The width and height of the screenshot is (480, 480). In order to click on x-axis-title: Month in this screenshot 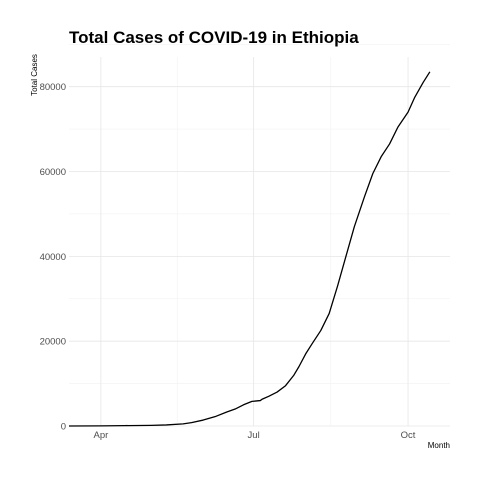, I will do `click(439, 445)`.